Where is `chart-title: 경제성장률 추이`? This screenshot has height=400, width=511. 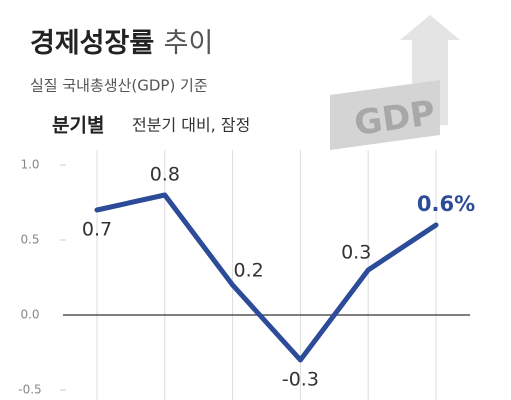 chart-title: 경제성장률 추이 is located at coordinates (121, 43).